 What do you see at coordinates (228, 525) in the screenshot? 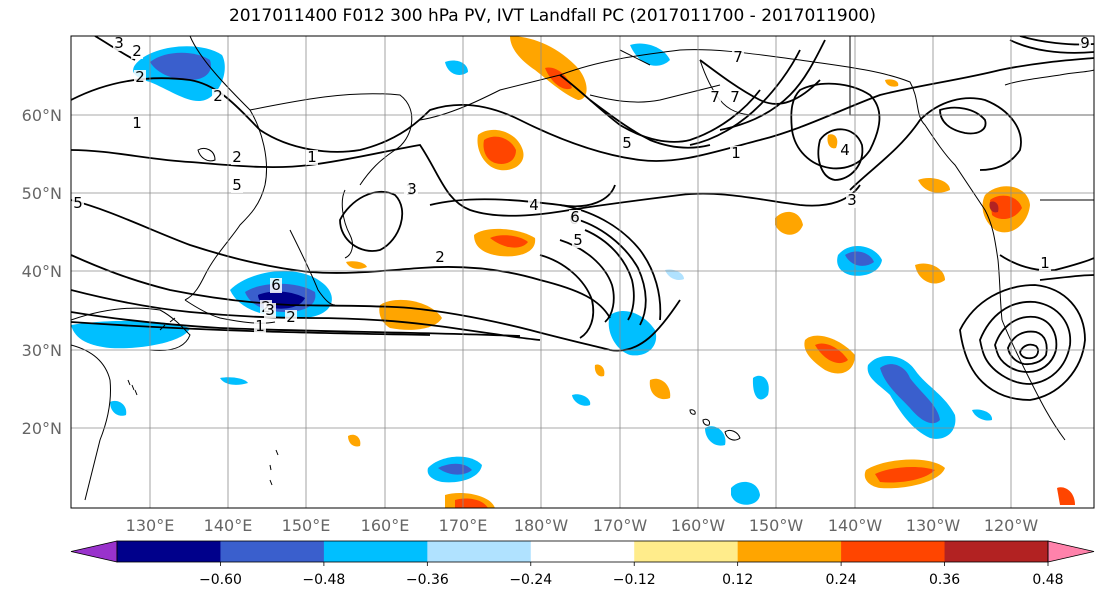
I see `longitude-label: 140°E` at bounding box center [228, 525].